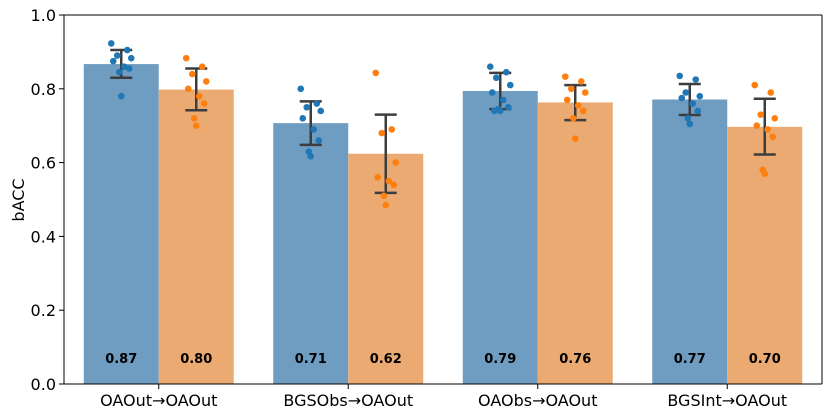  What do you see at coordinates (386, 359) in the screenshot?
I see `value-label-s1-c1: 0.62` at bounding box center [386, 359].